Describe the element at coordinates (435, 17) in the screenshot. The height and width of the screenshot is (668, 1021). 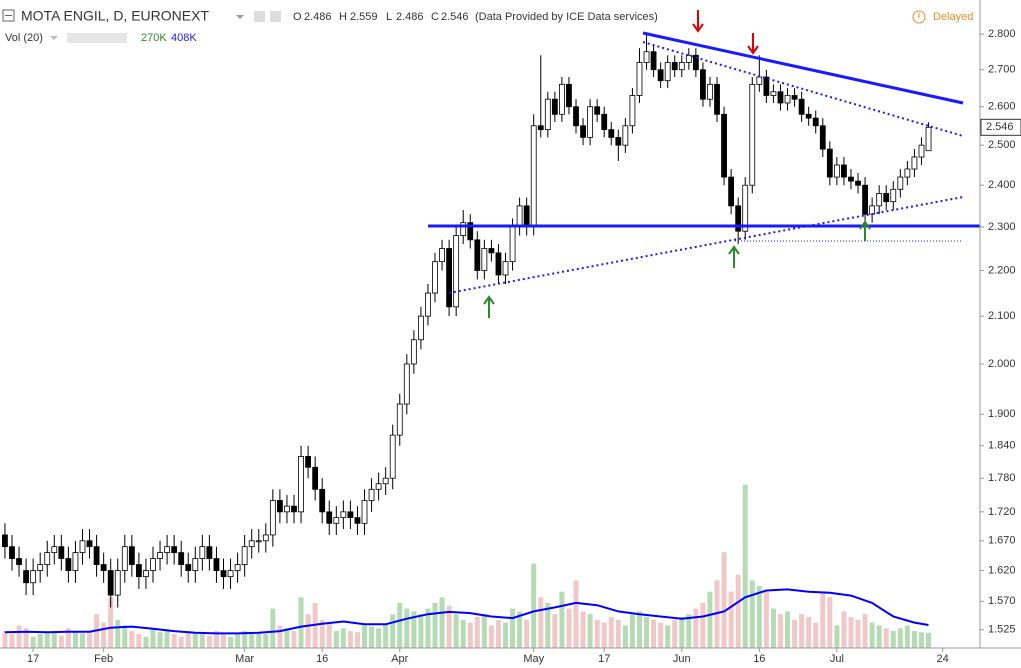
I see `ohlc-letter: C` at that location.